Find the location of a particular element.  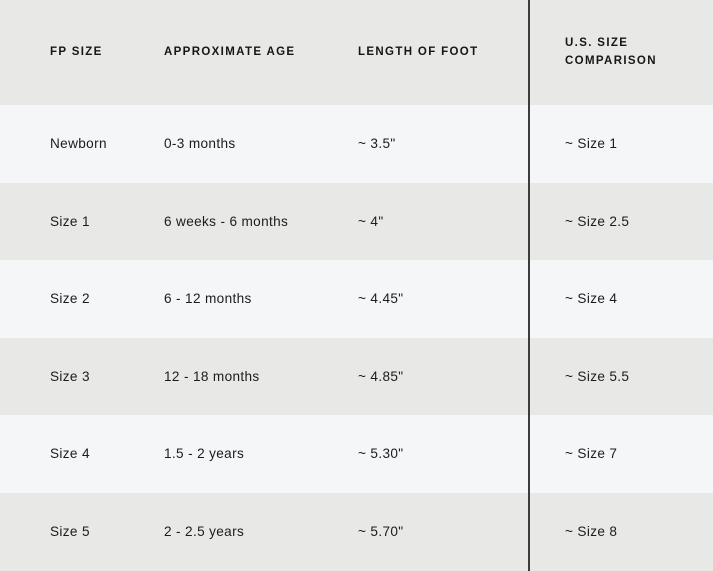

cell-fp-size: Newborn is located at coordinates (82, 144).